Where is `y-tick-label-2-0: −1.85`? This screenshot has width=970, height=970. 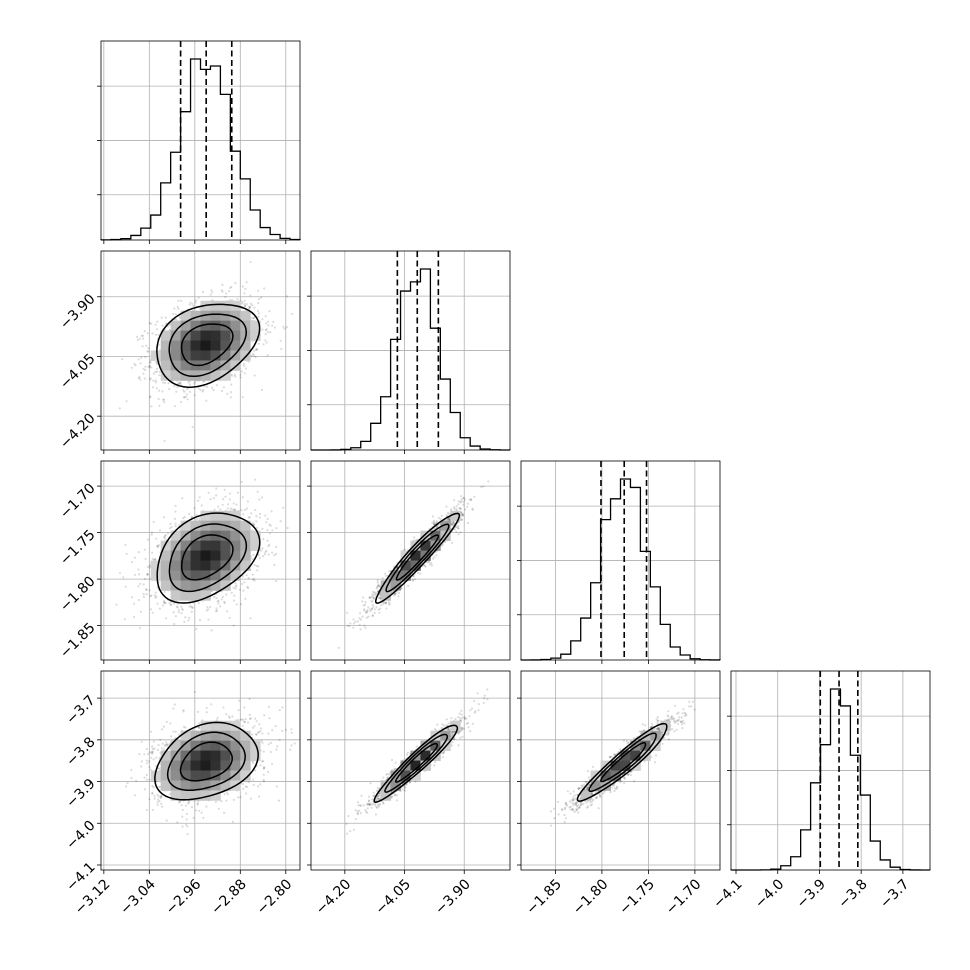
y-tick-label-2-0: −1.85 is located at coordinates (78, 641).